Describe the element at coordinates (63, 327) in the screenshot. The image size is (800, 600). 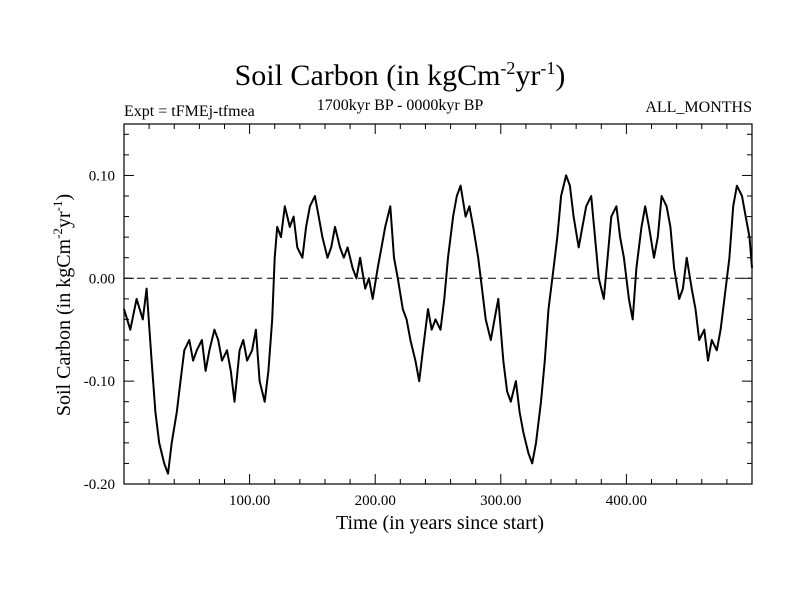
I see `y-axis-label-base: Soil Carbon (in kgCm` at that location.